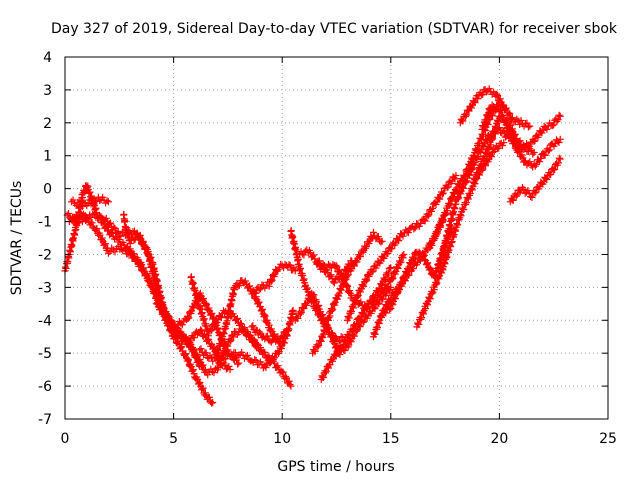 This screenshot has width=640, height=484. What do you see at coordinates (47, 190) in the screenshot?
I see `y-tick-label: 0` at bounding box center [47, 190].